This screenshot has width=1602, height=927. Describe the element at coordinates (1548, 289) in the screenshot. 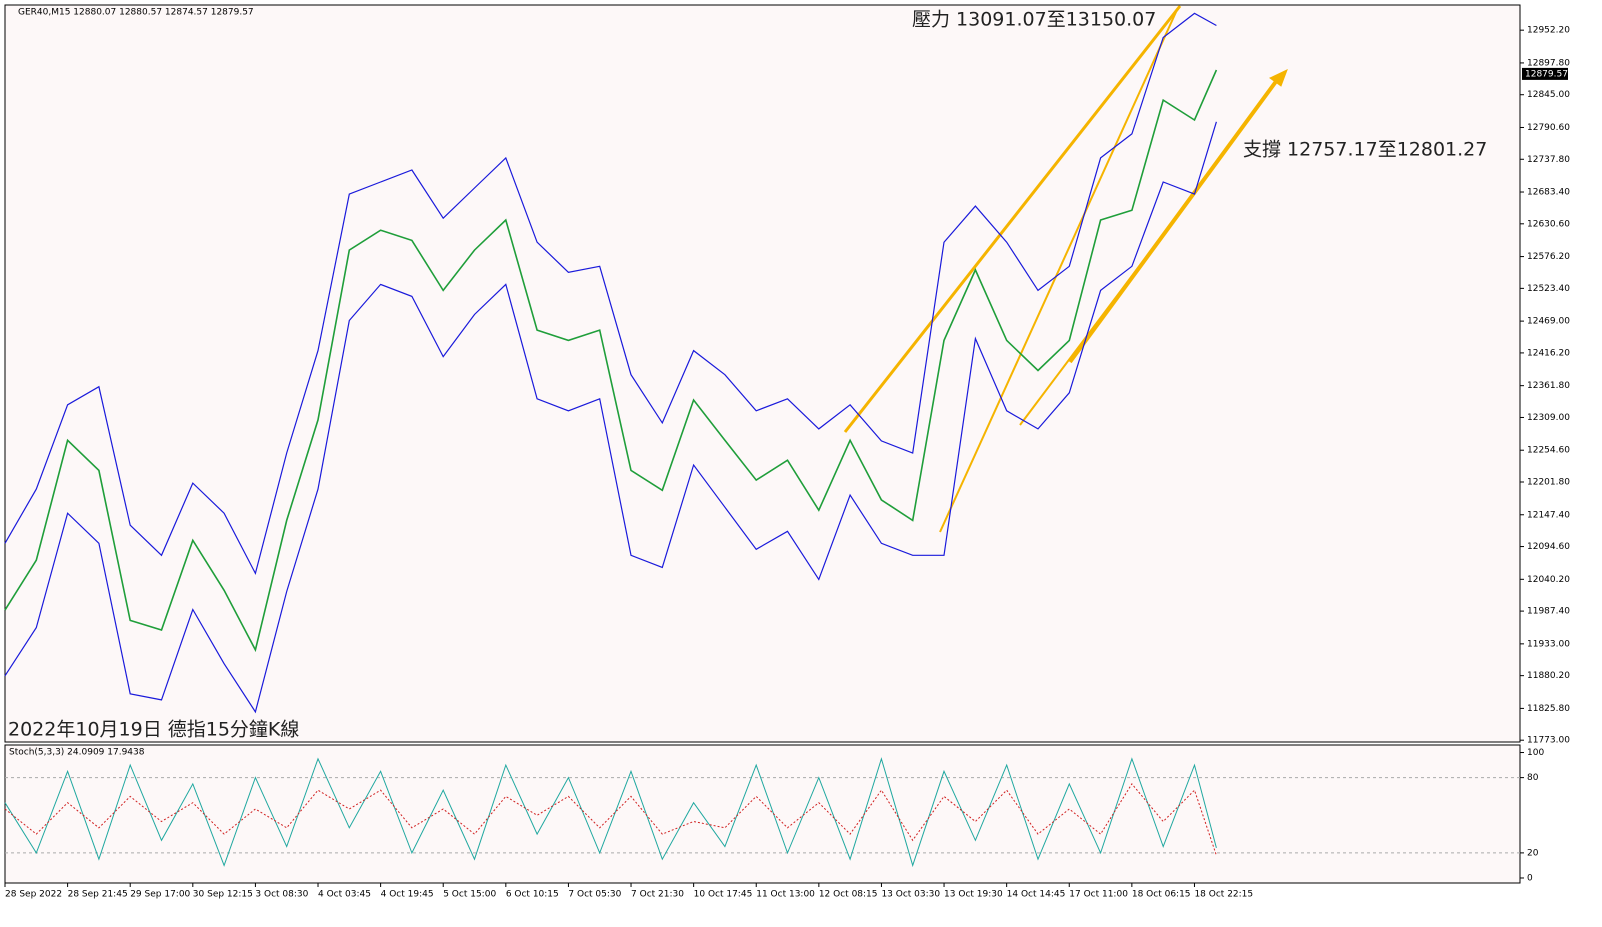

I see `y-tick-label: 12523.40` at that location.